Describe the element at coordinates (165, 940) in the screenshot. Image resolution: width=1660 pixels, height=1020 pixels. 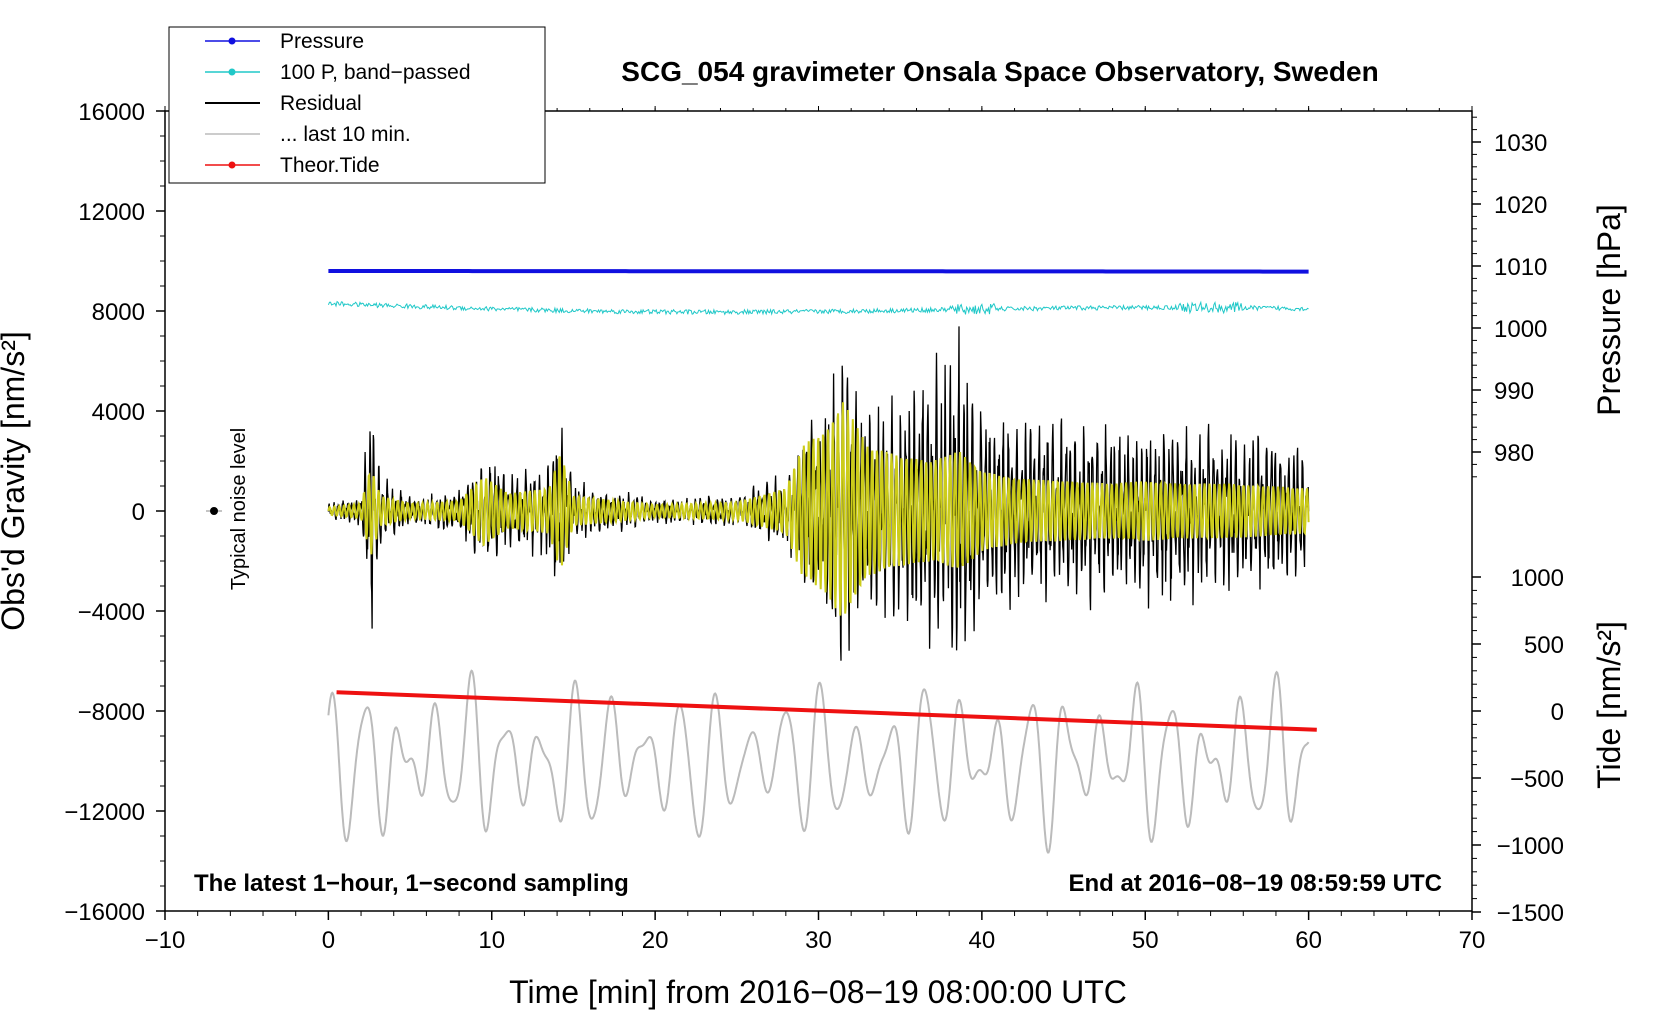
I see `x-tick-label: −10` at that location.